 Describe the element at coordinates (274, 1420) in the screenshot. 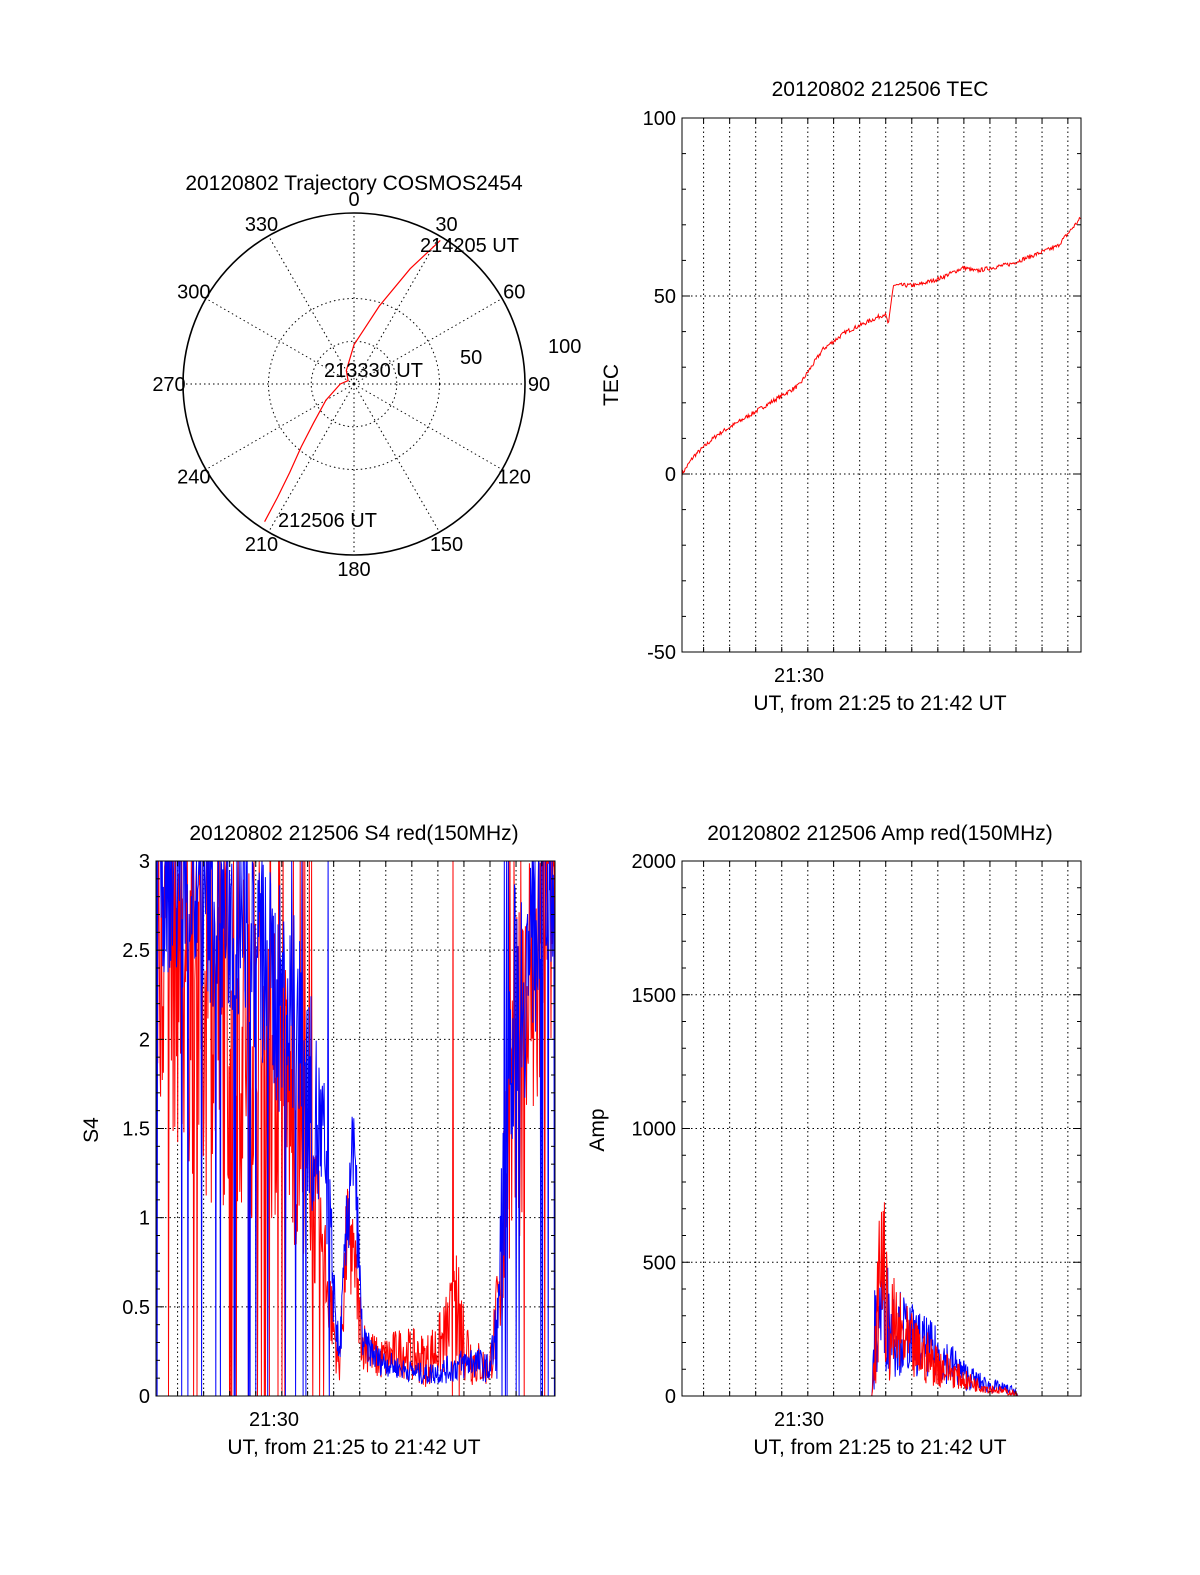

I see `s4-x-tick-label: 21:30` at that location.